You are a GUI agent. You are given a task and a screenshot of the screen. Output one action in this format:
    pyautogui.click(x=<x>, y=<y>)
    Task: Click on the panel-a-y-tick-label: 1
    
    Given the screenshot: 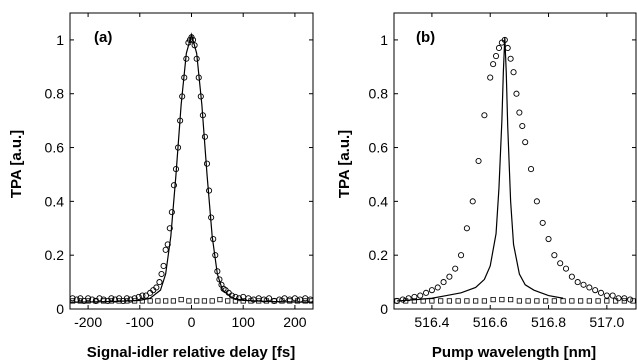 What is the action you would take?
    pyautogui.click(x=60, y=40)
    